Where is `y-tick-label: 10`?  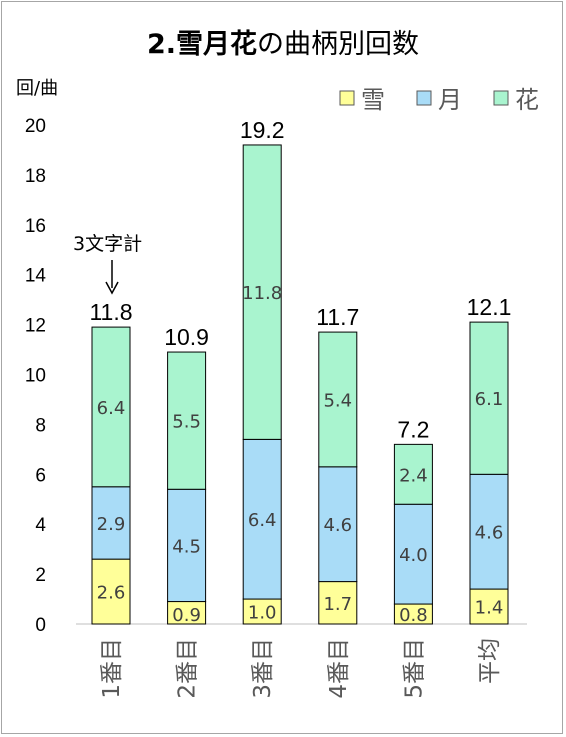 y-tick-label: 10 is located at coordinates (35, 376).